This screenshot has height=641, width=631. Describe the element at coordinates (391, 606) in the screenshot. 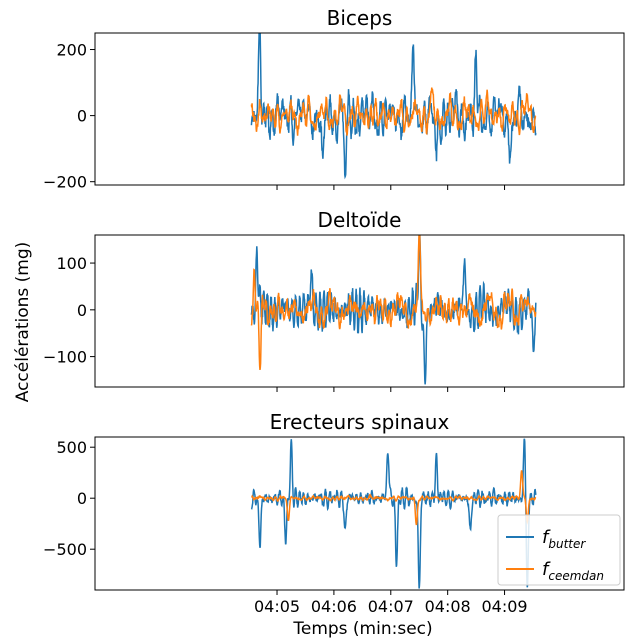

I see `x-tick-label: 04:07` at that location.